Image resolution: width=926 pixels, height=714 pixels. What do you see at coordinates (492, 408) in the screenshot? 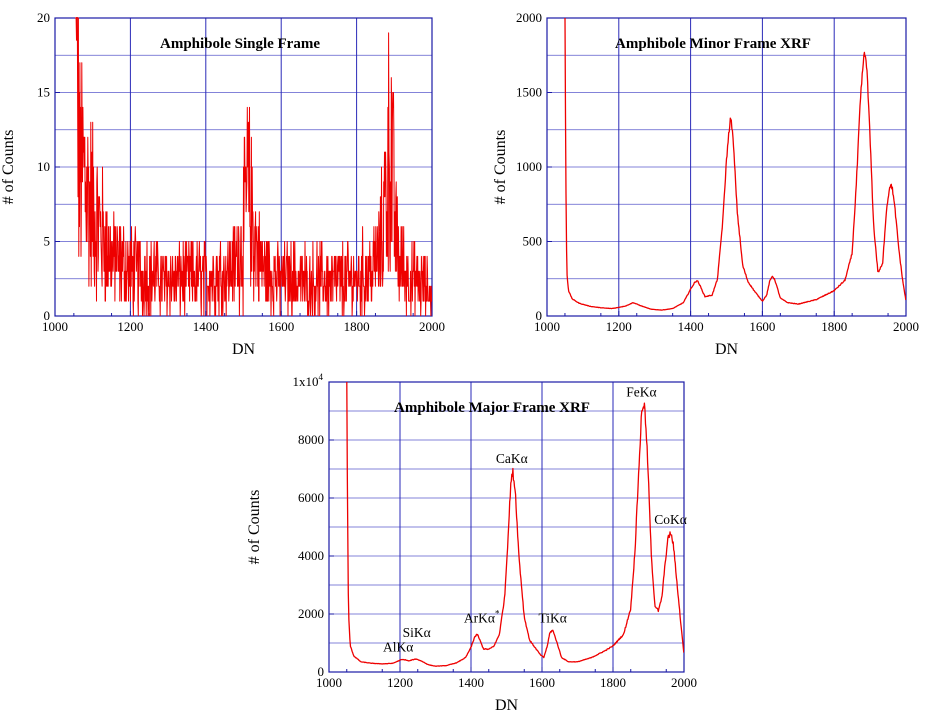
I see `chart-title: Amphibole Major Frame XRF` at bounding box center [492, 408].